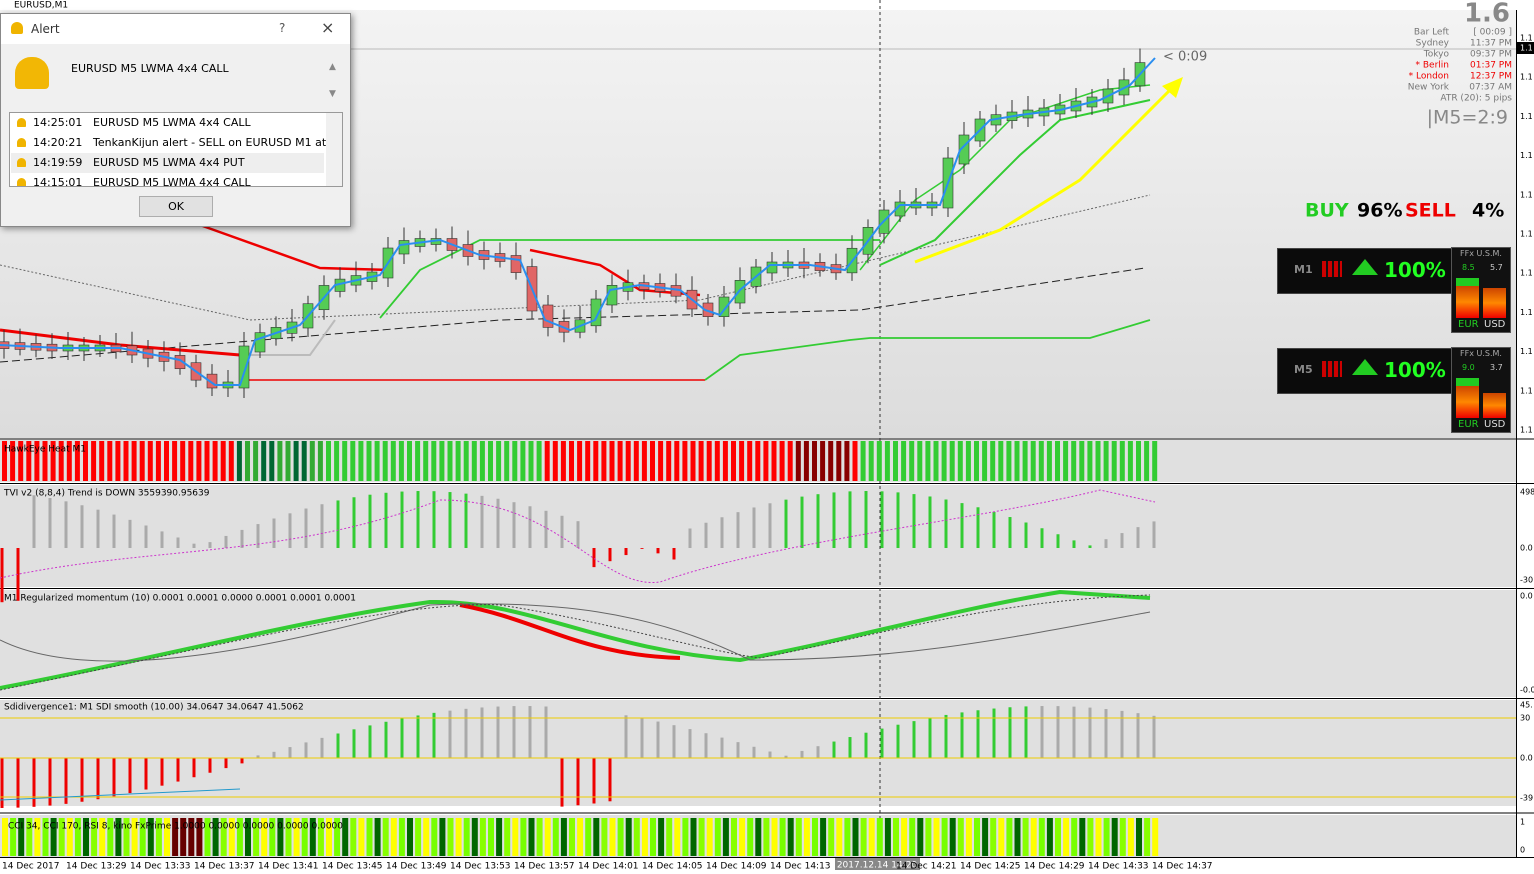  I want to click on gauge-m5: FFx U.S.M. 9.0 3.7 EUR USD, so click(1481, 390).